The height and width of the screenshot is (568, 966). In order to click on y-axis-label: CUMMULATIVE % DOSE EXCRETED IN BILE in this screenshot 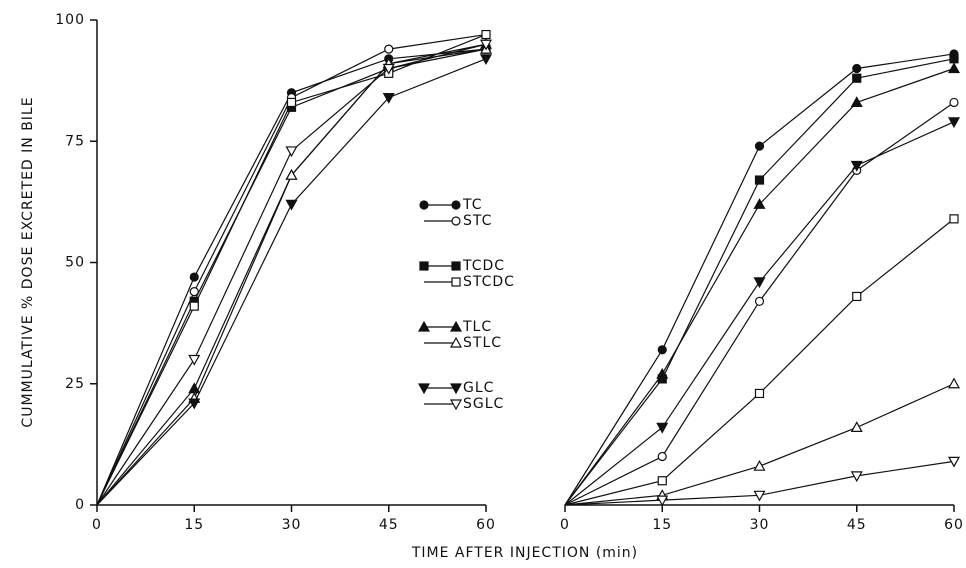, I will do `click(28, 261)`.